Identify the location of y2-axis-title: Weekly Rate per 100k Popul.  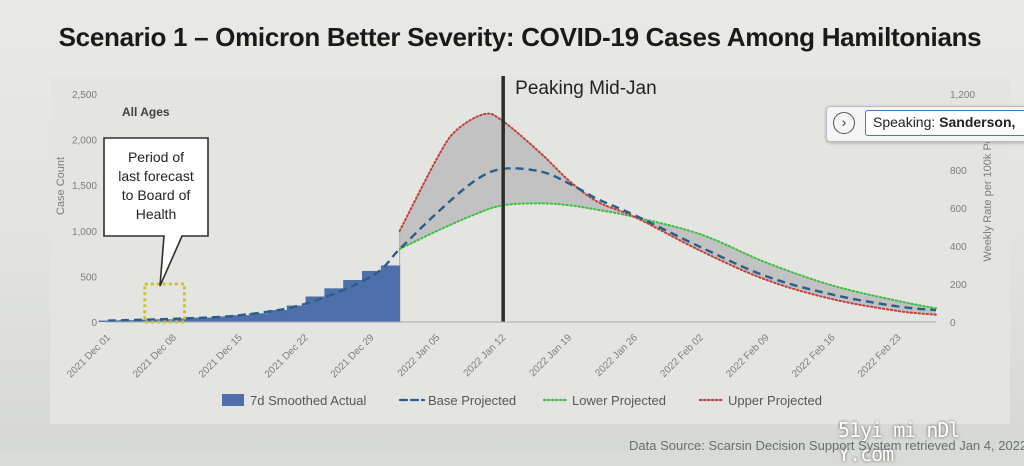
(988, 191).